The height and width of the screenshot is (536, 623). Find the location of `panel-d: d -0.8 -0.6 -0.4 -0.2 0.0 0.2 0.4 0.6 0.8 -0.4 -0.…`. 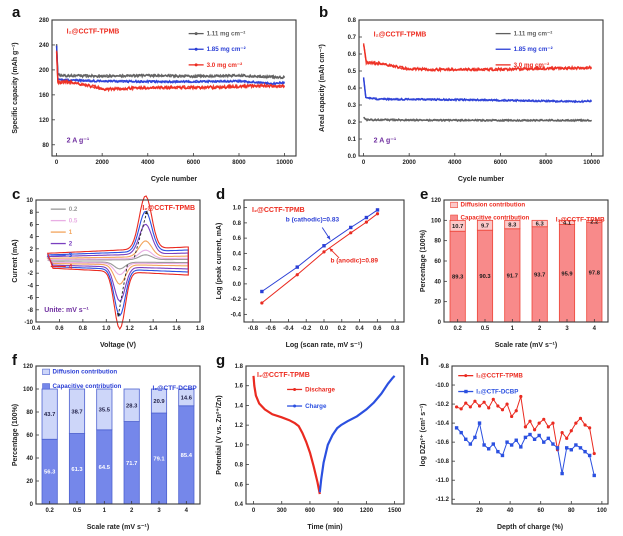

panel-d: d -0.8 -0.6 -0.4 -0.2 0.0 0.2 0.4 0.6 0.8 -0.4 -0.… is located at coordinates (313, 268).